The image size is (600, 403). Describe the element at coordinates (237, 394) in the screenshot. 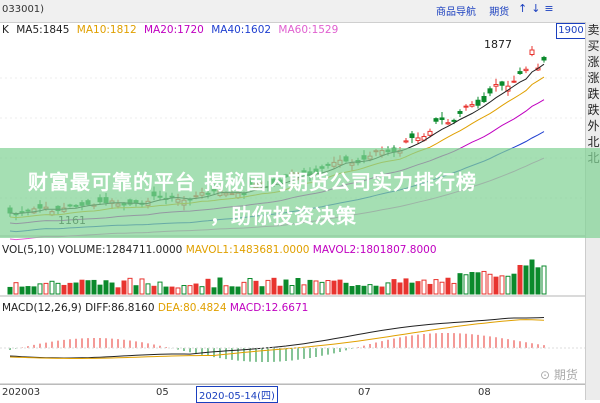

I see `selected-date: 2020-05-14(四)` at that location.